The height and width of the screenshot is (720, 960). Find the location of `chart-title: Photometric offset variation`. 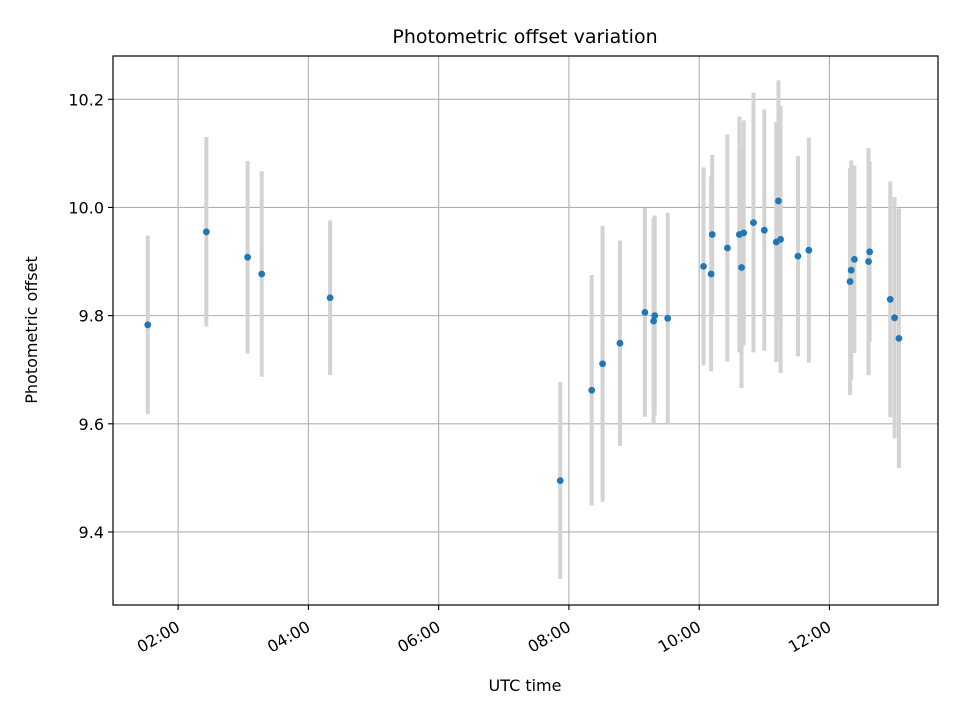

chart-title: Photometric offset variation is located at coordinates (524, 37).